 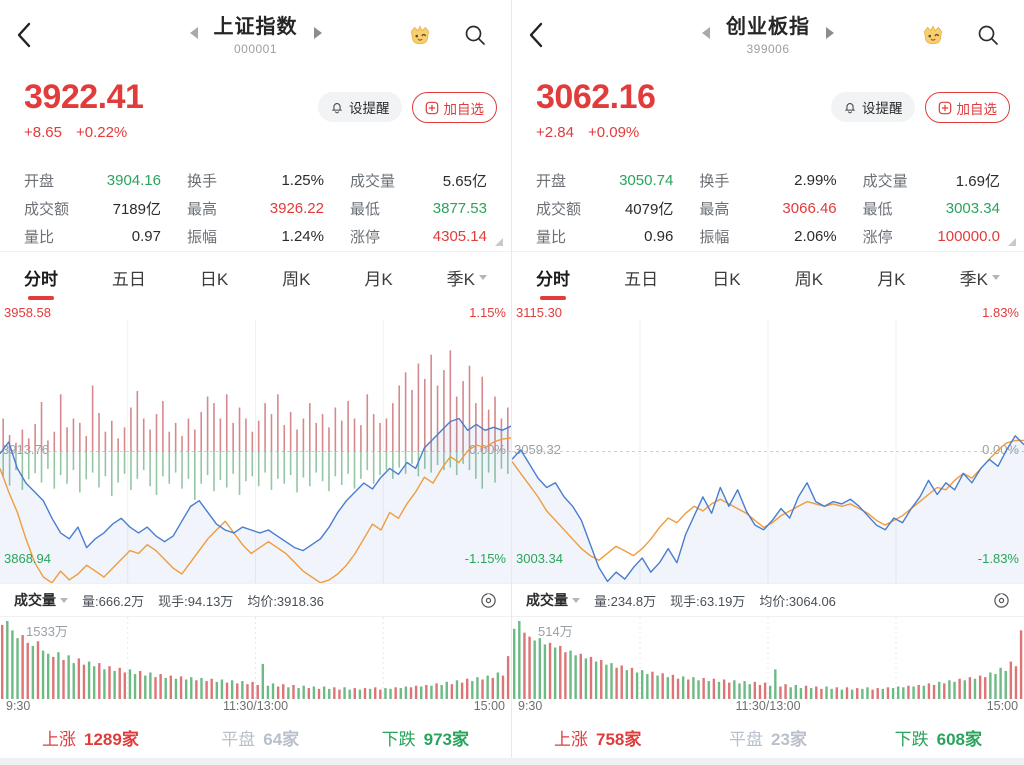 What do you see at coordinates (604, 208) in the screenshot?
I see `stat-cell: 成交额 4079亿` at bounding box center [604, 208].